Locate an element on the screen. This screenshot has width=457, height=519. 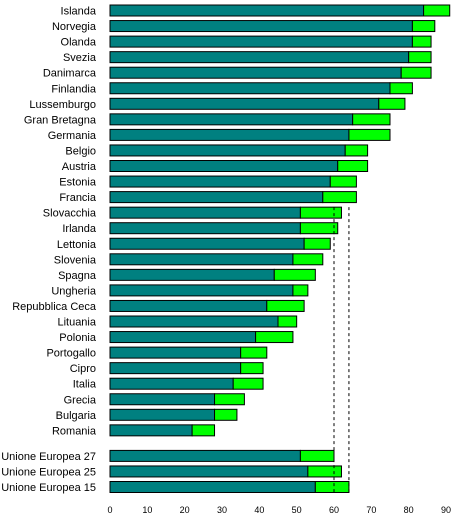
category-label: Austria is located at coordinates (79, 167).